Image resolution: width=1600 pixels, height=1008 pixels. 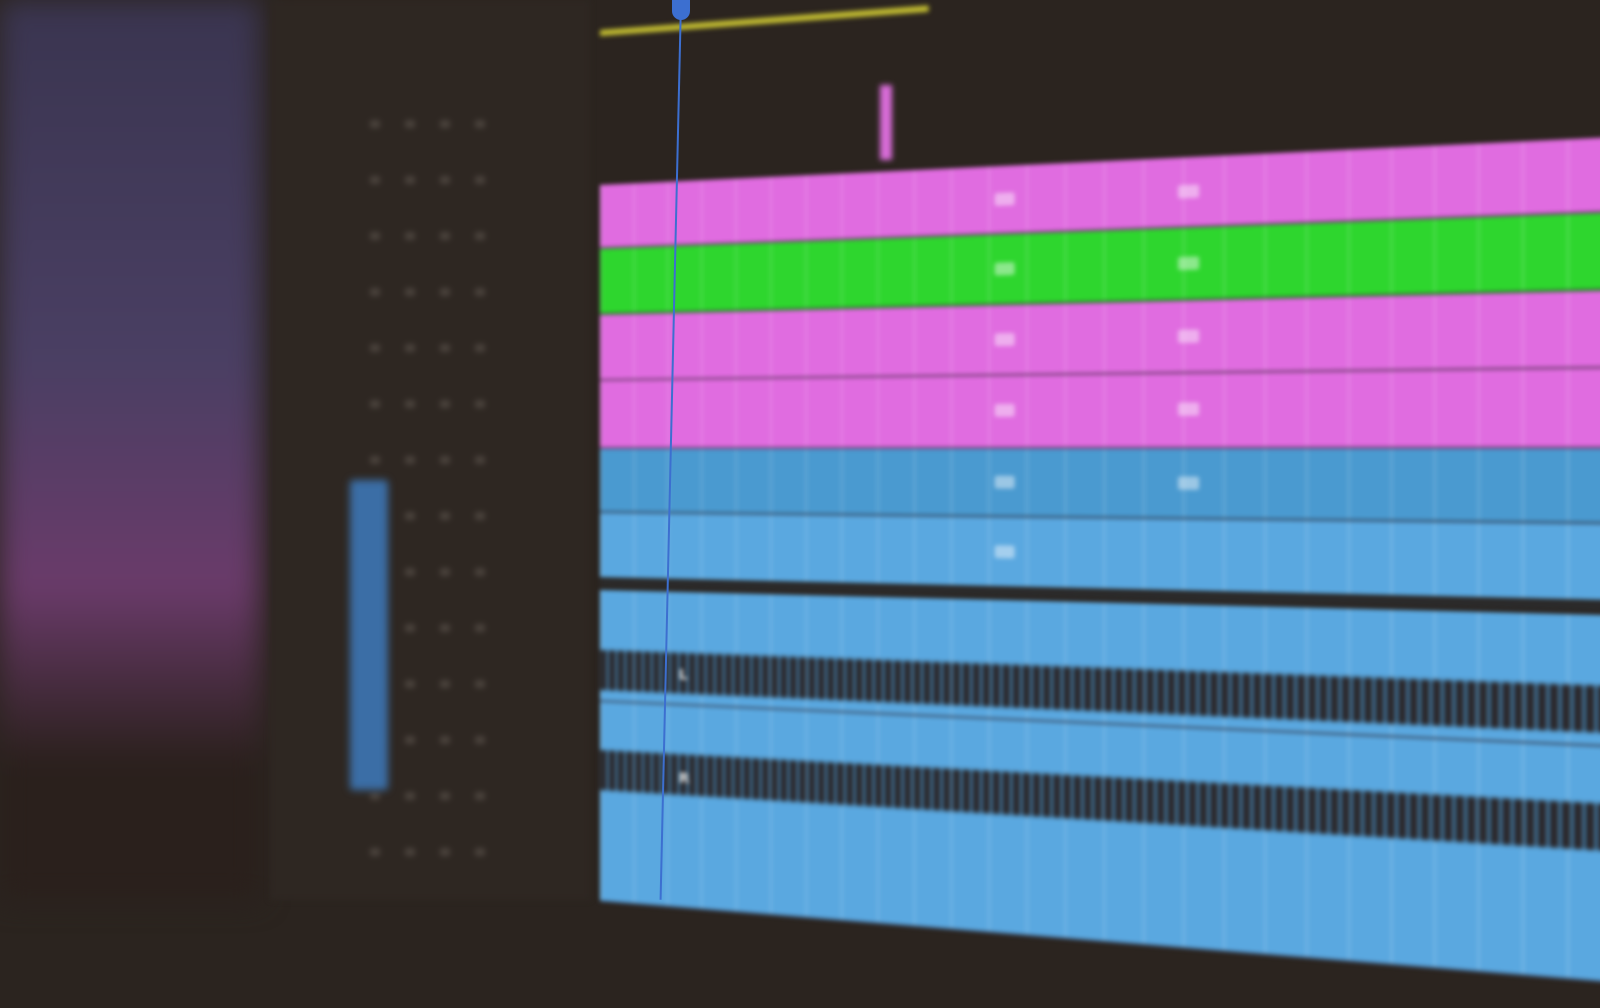 I want to click on project-panel, so click(x=130, y=450).